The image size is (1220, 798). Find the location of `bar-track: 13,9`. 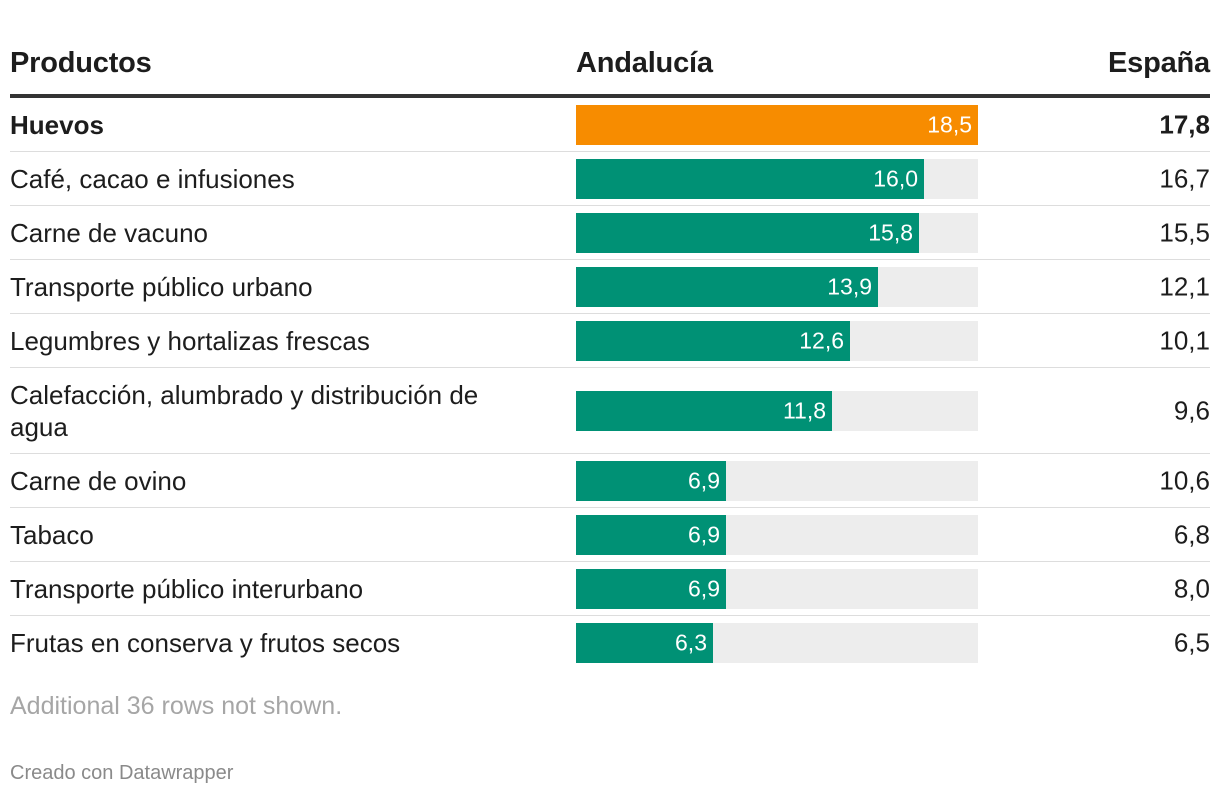

bar-track: 13,9 is located at coordinates (777, 286).